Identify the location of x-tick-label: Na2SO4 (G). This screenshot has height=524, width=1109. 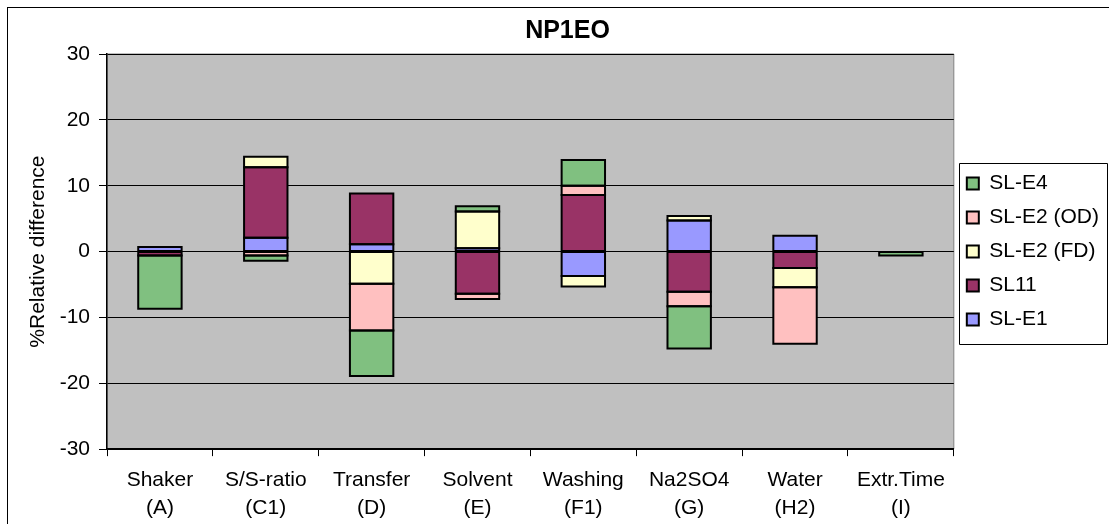
(689, 492).